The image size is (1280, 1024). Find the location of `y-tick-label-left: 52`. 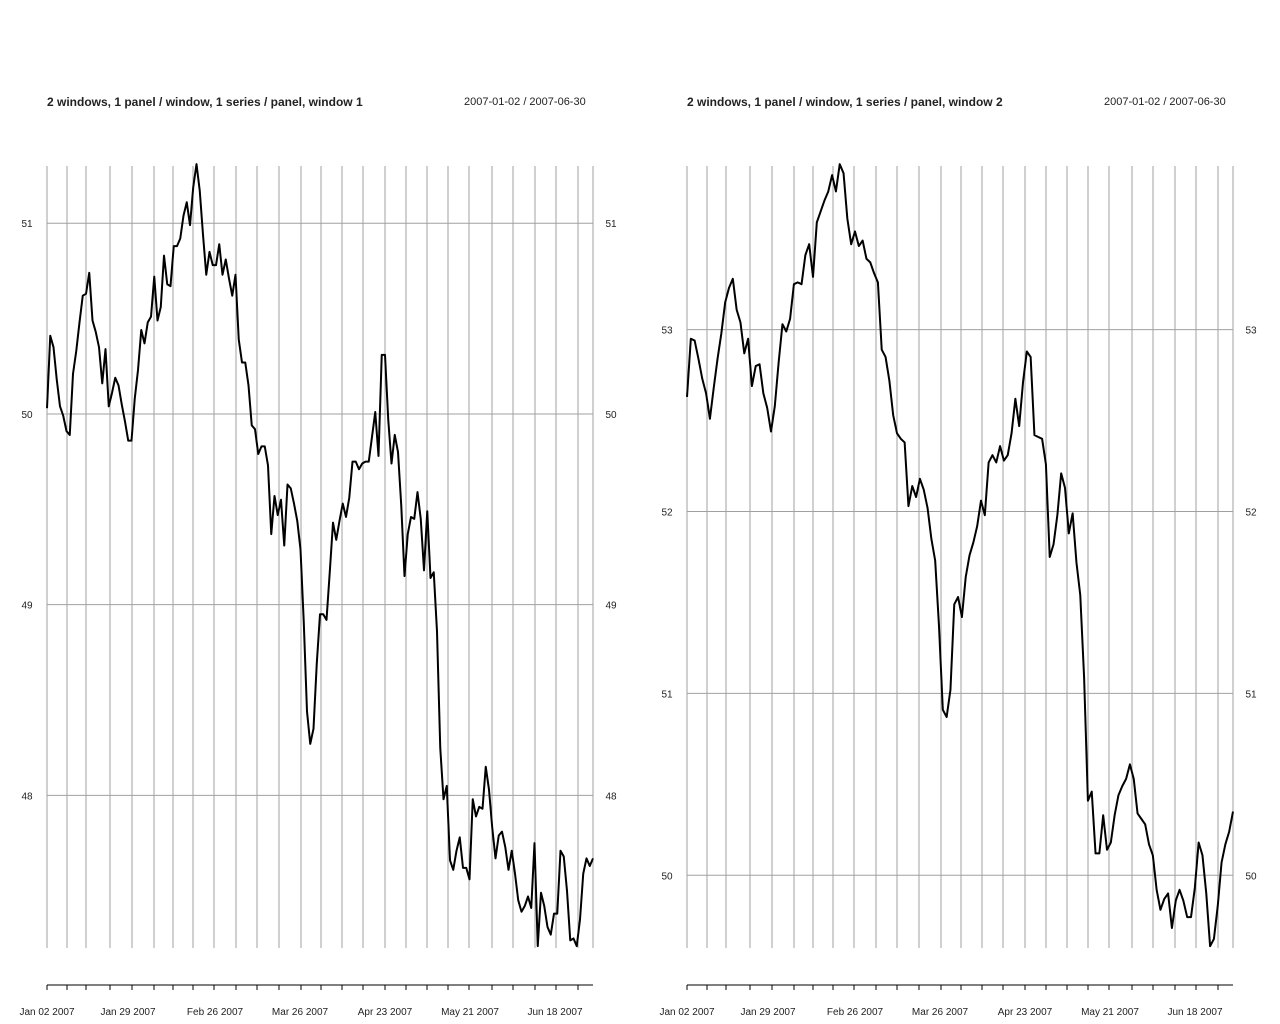

y-tick-label-left: 52 is located at coordinates (667, 513).